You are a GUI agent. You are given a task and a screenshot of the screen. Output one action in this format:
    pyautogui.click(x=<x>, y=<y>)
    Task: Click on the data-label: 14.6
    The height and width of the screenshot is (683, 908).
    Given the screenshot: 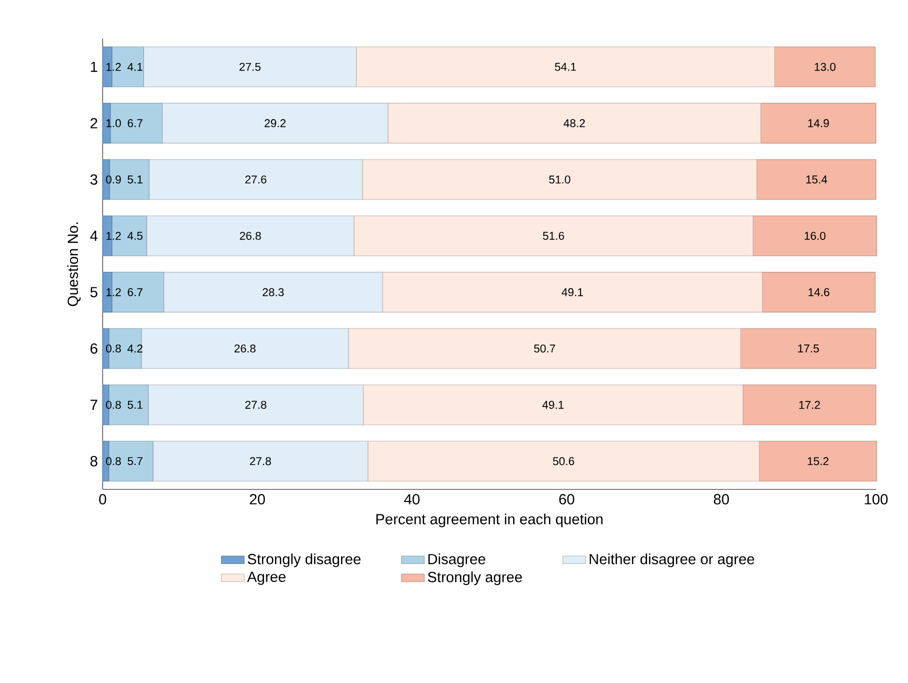 What is the action you would take?
    pyautogui.click(x=819, y=292)
    